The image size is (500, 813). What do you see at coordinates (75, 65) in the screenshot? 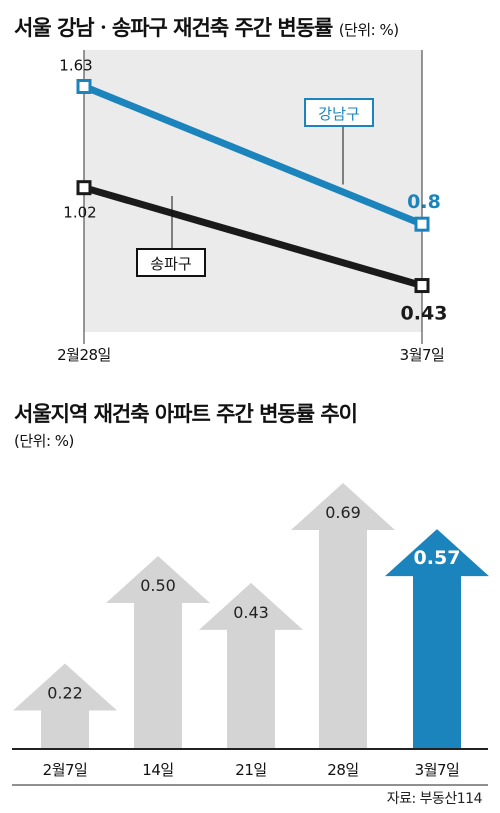
I see `data-label: 1.63` at bounding box center [75, 65].